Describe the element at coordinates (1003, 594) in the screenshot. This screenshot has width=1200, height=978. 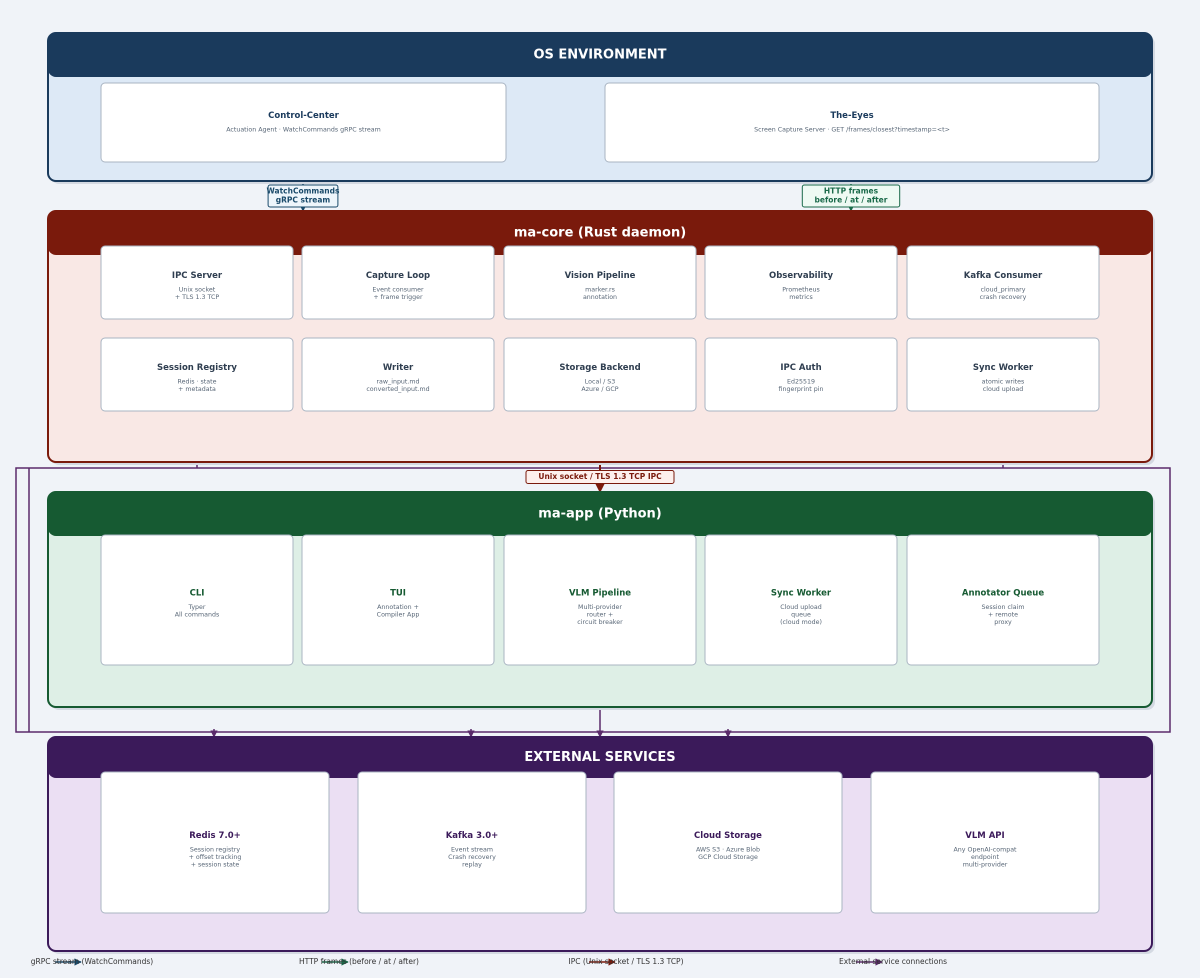
I see `node-title: Annotator Queue` at that location.